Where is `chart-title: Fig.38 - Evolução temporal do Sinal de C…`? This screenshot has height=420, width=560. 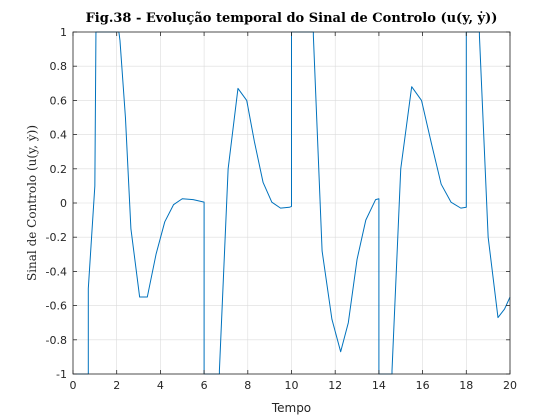 chart-title: Fig.38 - Evolução temporal do Sinal de C… is located at coordinates (292, 18).